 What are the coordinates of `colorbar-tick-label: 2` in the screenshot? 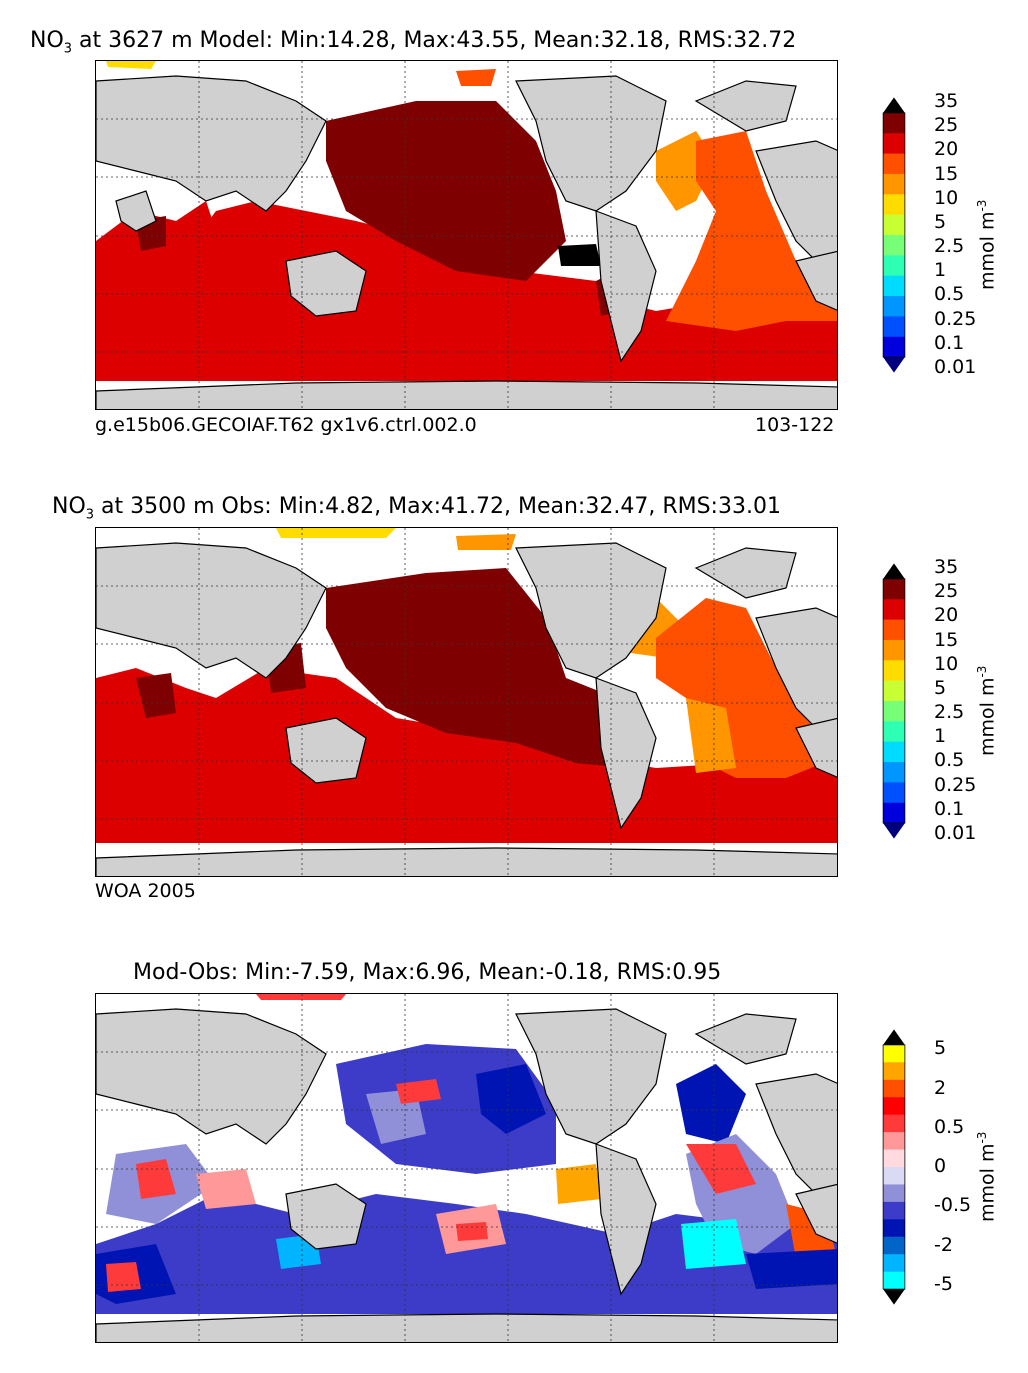 It's located at (940, 1087).